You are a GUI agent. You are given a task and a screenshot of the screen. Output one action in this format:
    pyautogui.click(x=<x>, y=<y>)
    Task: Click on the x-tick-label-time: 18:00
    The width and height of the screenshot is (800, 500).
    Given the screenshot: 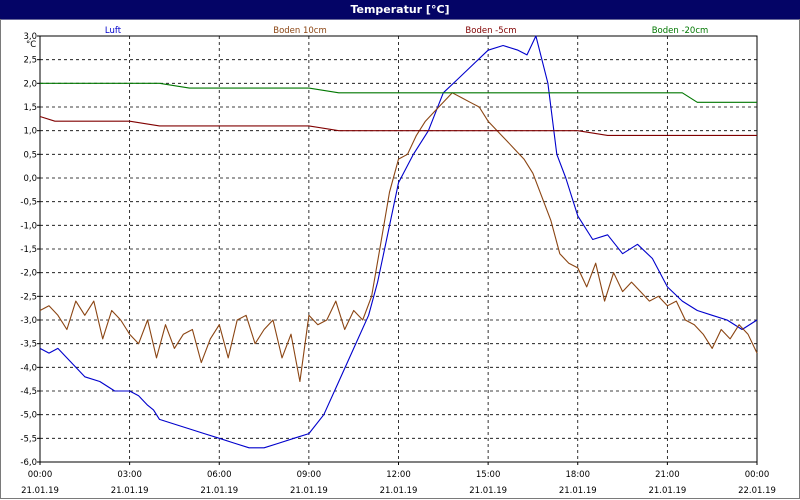 What is the action you would take?
    pyautogui.click(x=578, y=475)
    